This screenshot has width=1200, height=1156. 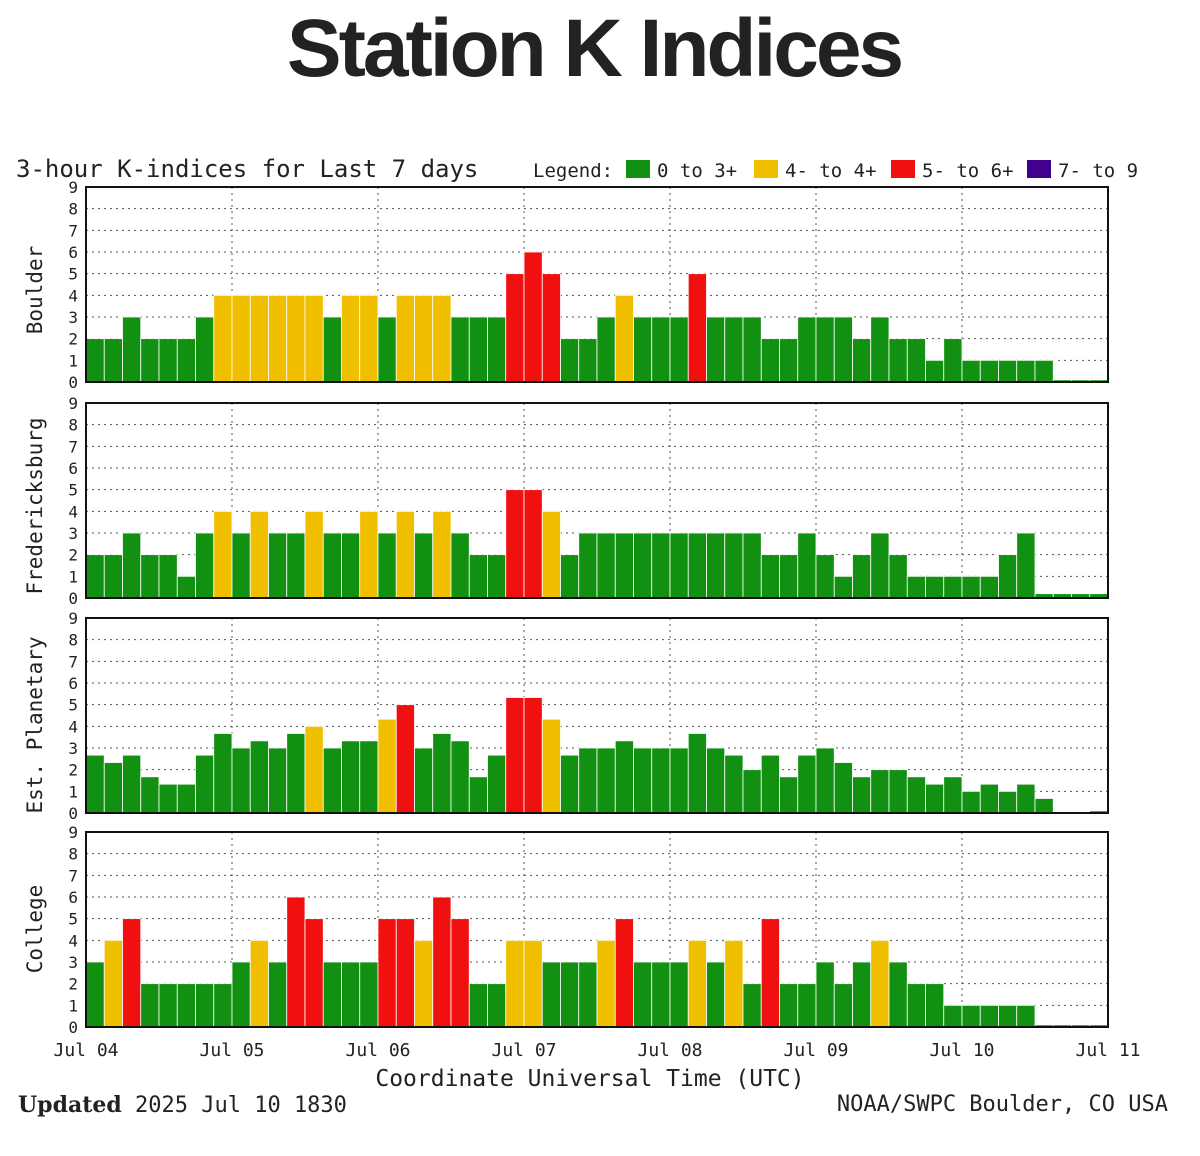 I want to click on legend-label: 7- to 9, so click(x=1098, y=171).